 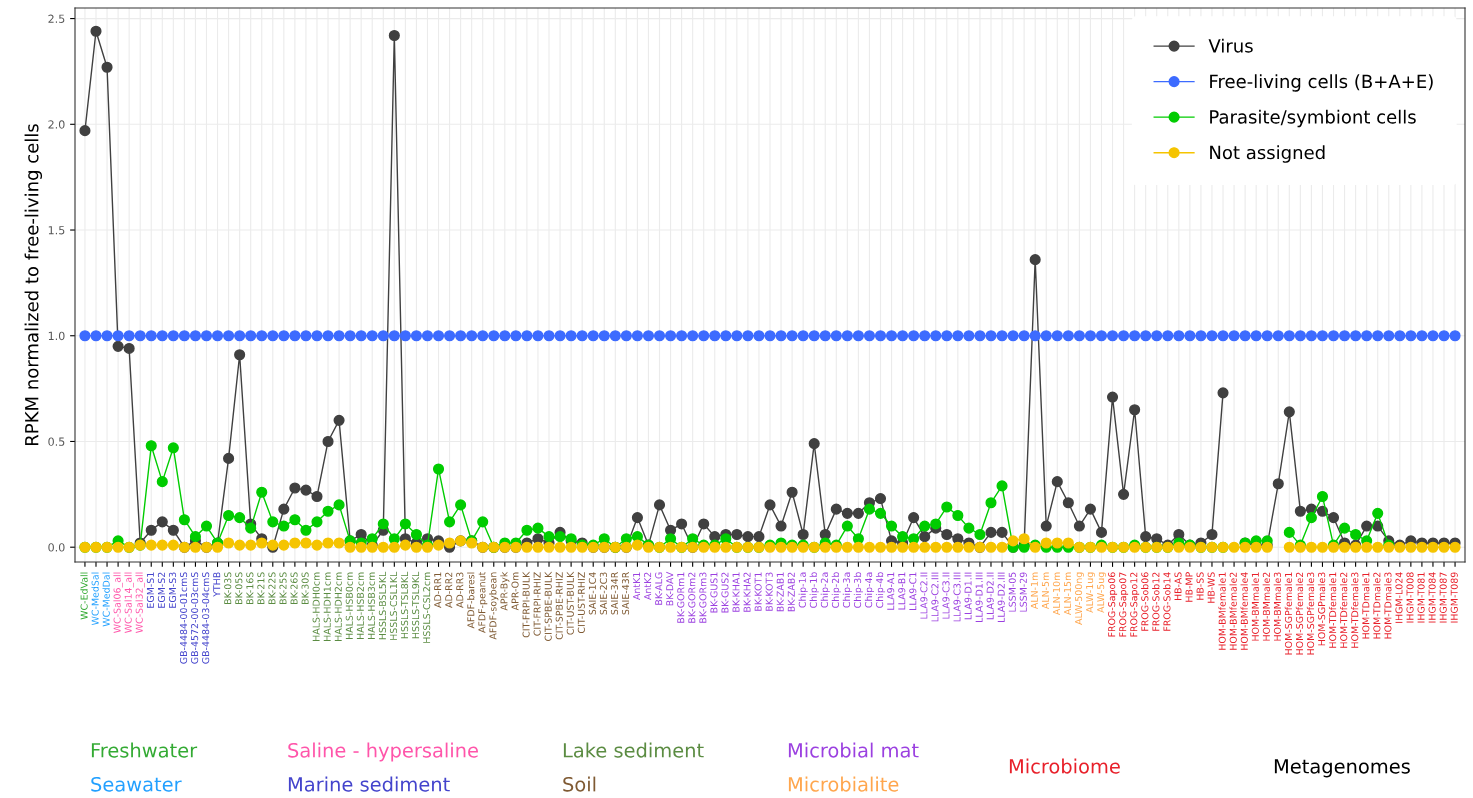 I want to click on text: Freshwater, so click(x=144, y=750).